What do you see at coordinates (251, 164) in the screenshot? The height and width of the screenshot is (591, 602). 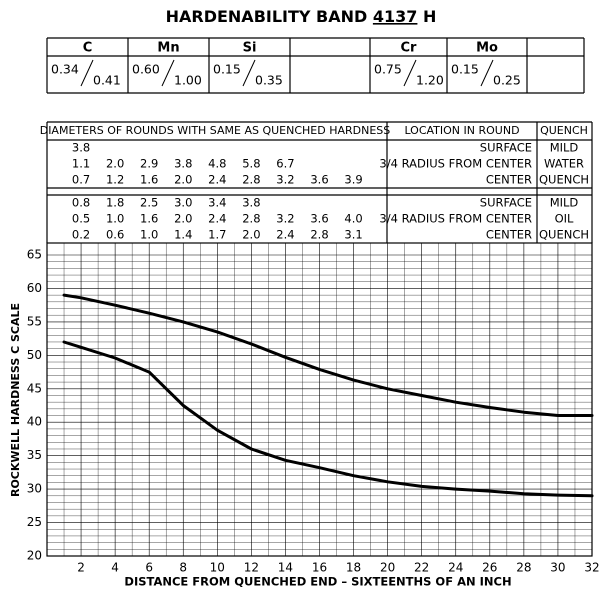 I see `diameter-value: 5.8` at bounding box center [251, 164].